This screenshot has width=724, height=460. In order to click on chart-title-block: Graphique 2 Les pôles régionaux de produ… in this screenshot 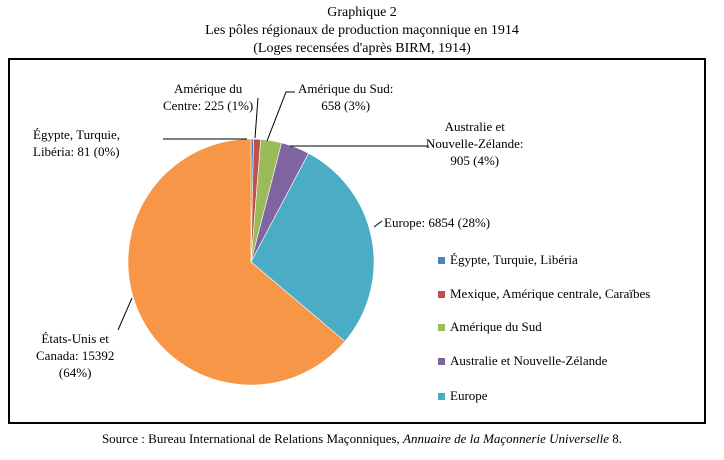, I will do `click(362, 31)`.